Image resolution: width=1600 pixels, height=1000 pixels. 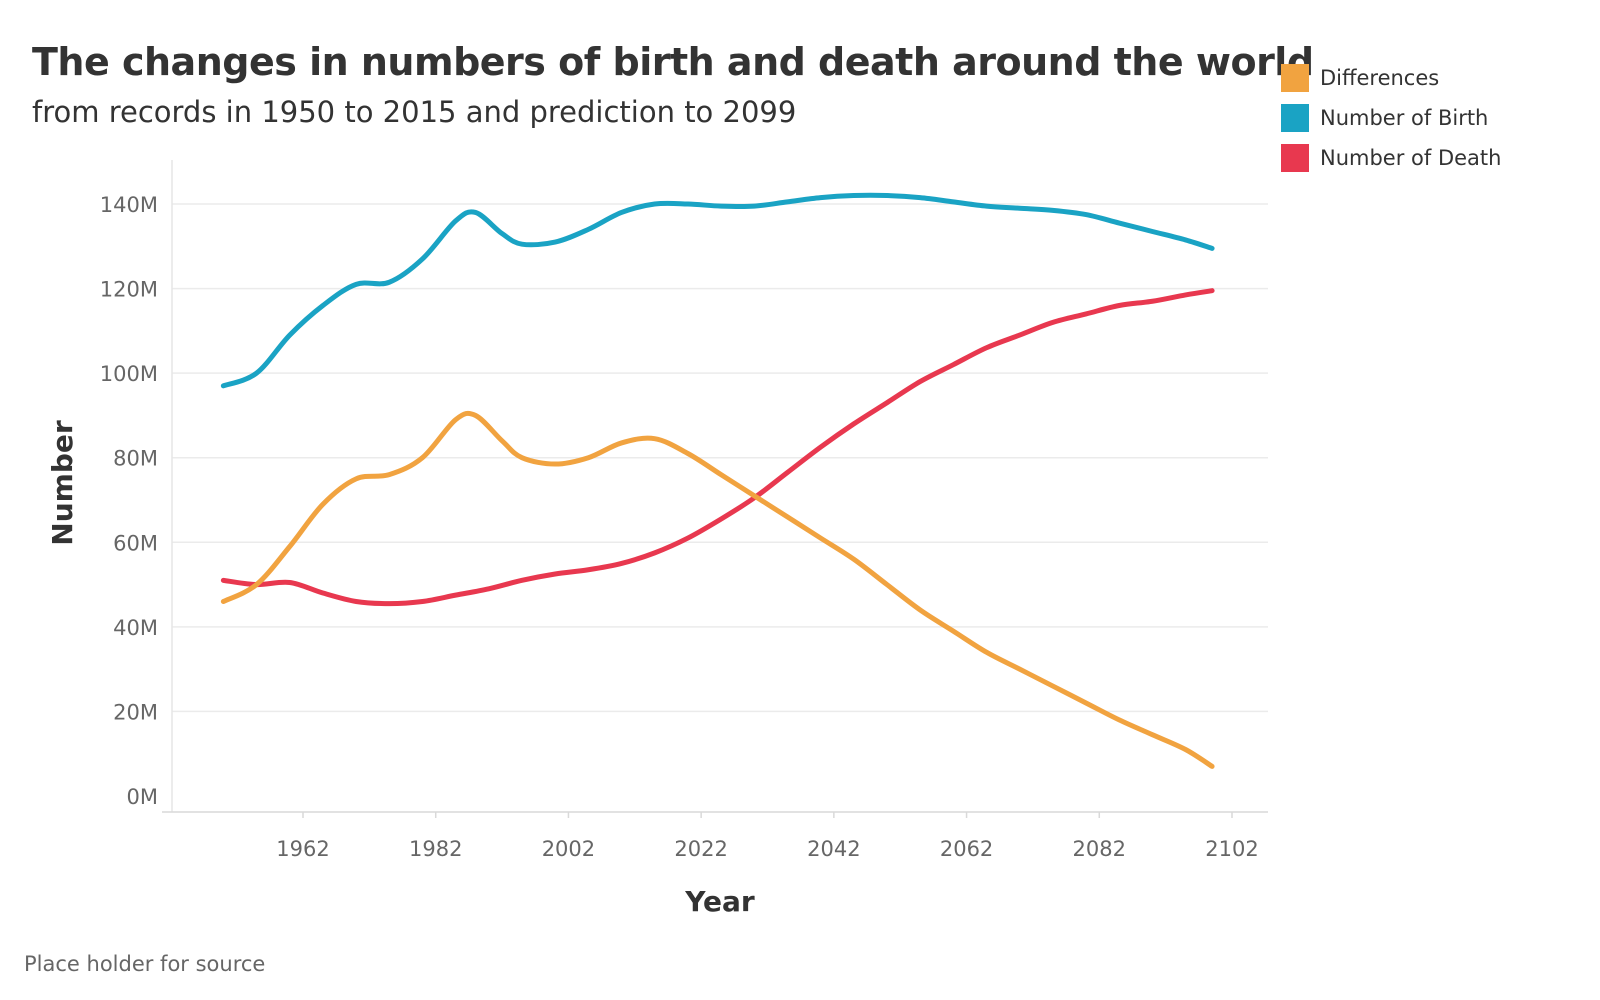 What do you see at coordinates (1295, 158) in the screenshot?
I see `legend-swatch-number-of-death` at bounding box center [1295, 158].